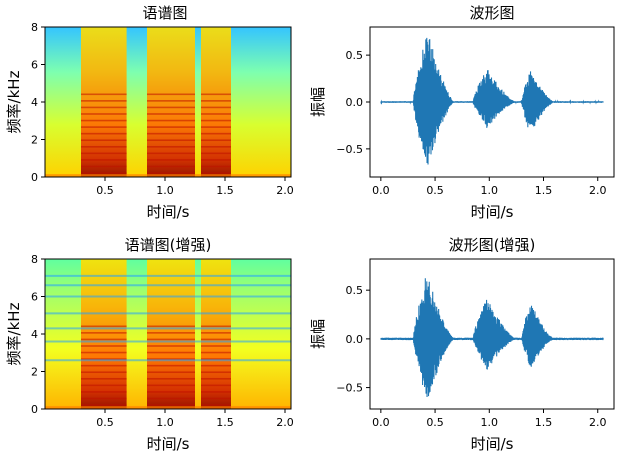  I want to click on y-tick-label: 0.5, so click(355, 290).